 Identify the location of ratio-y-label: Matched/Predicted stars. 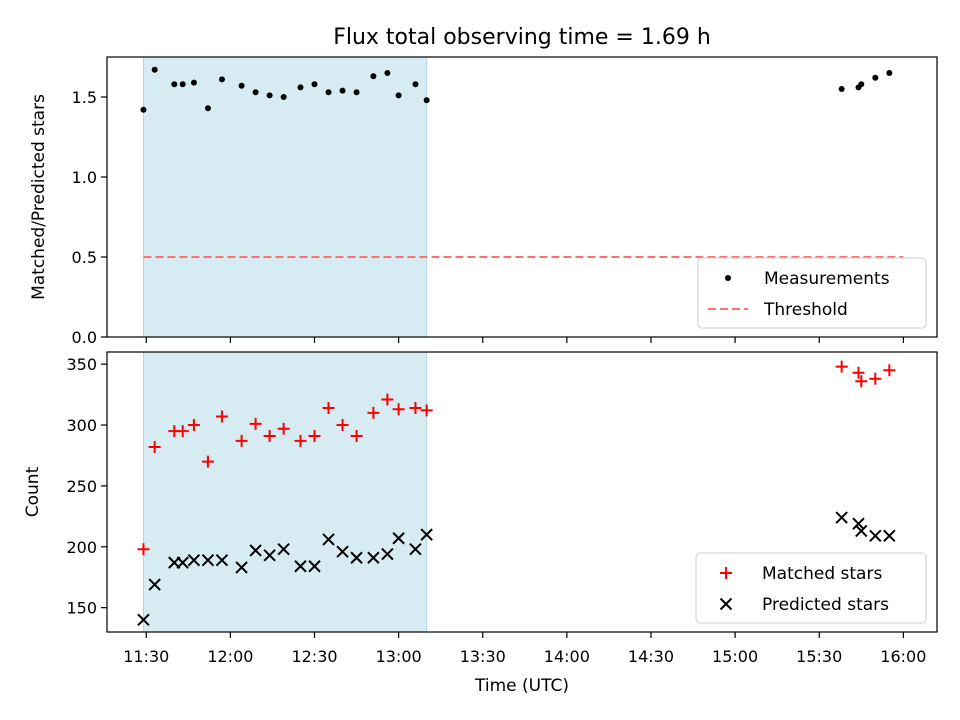
(39, 197).